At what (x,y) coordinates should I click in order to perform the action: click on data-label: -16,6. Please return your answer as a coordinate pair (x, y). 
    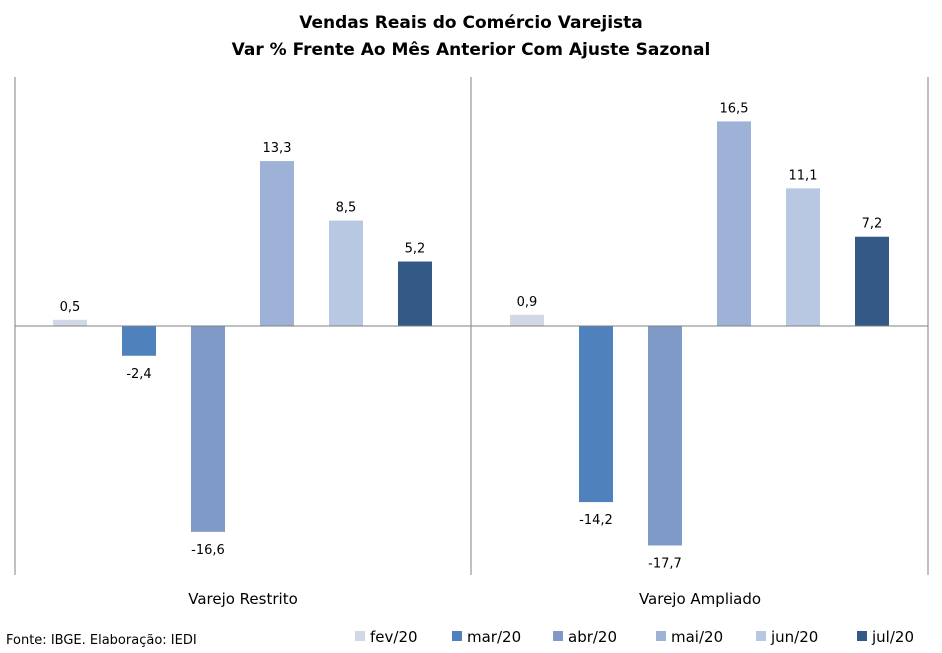
    Looking at the image, I should click on (208, 550).